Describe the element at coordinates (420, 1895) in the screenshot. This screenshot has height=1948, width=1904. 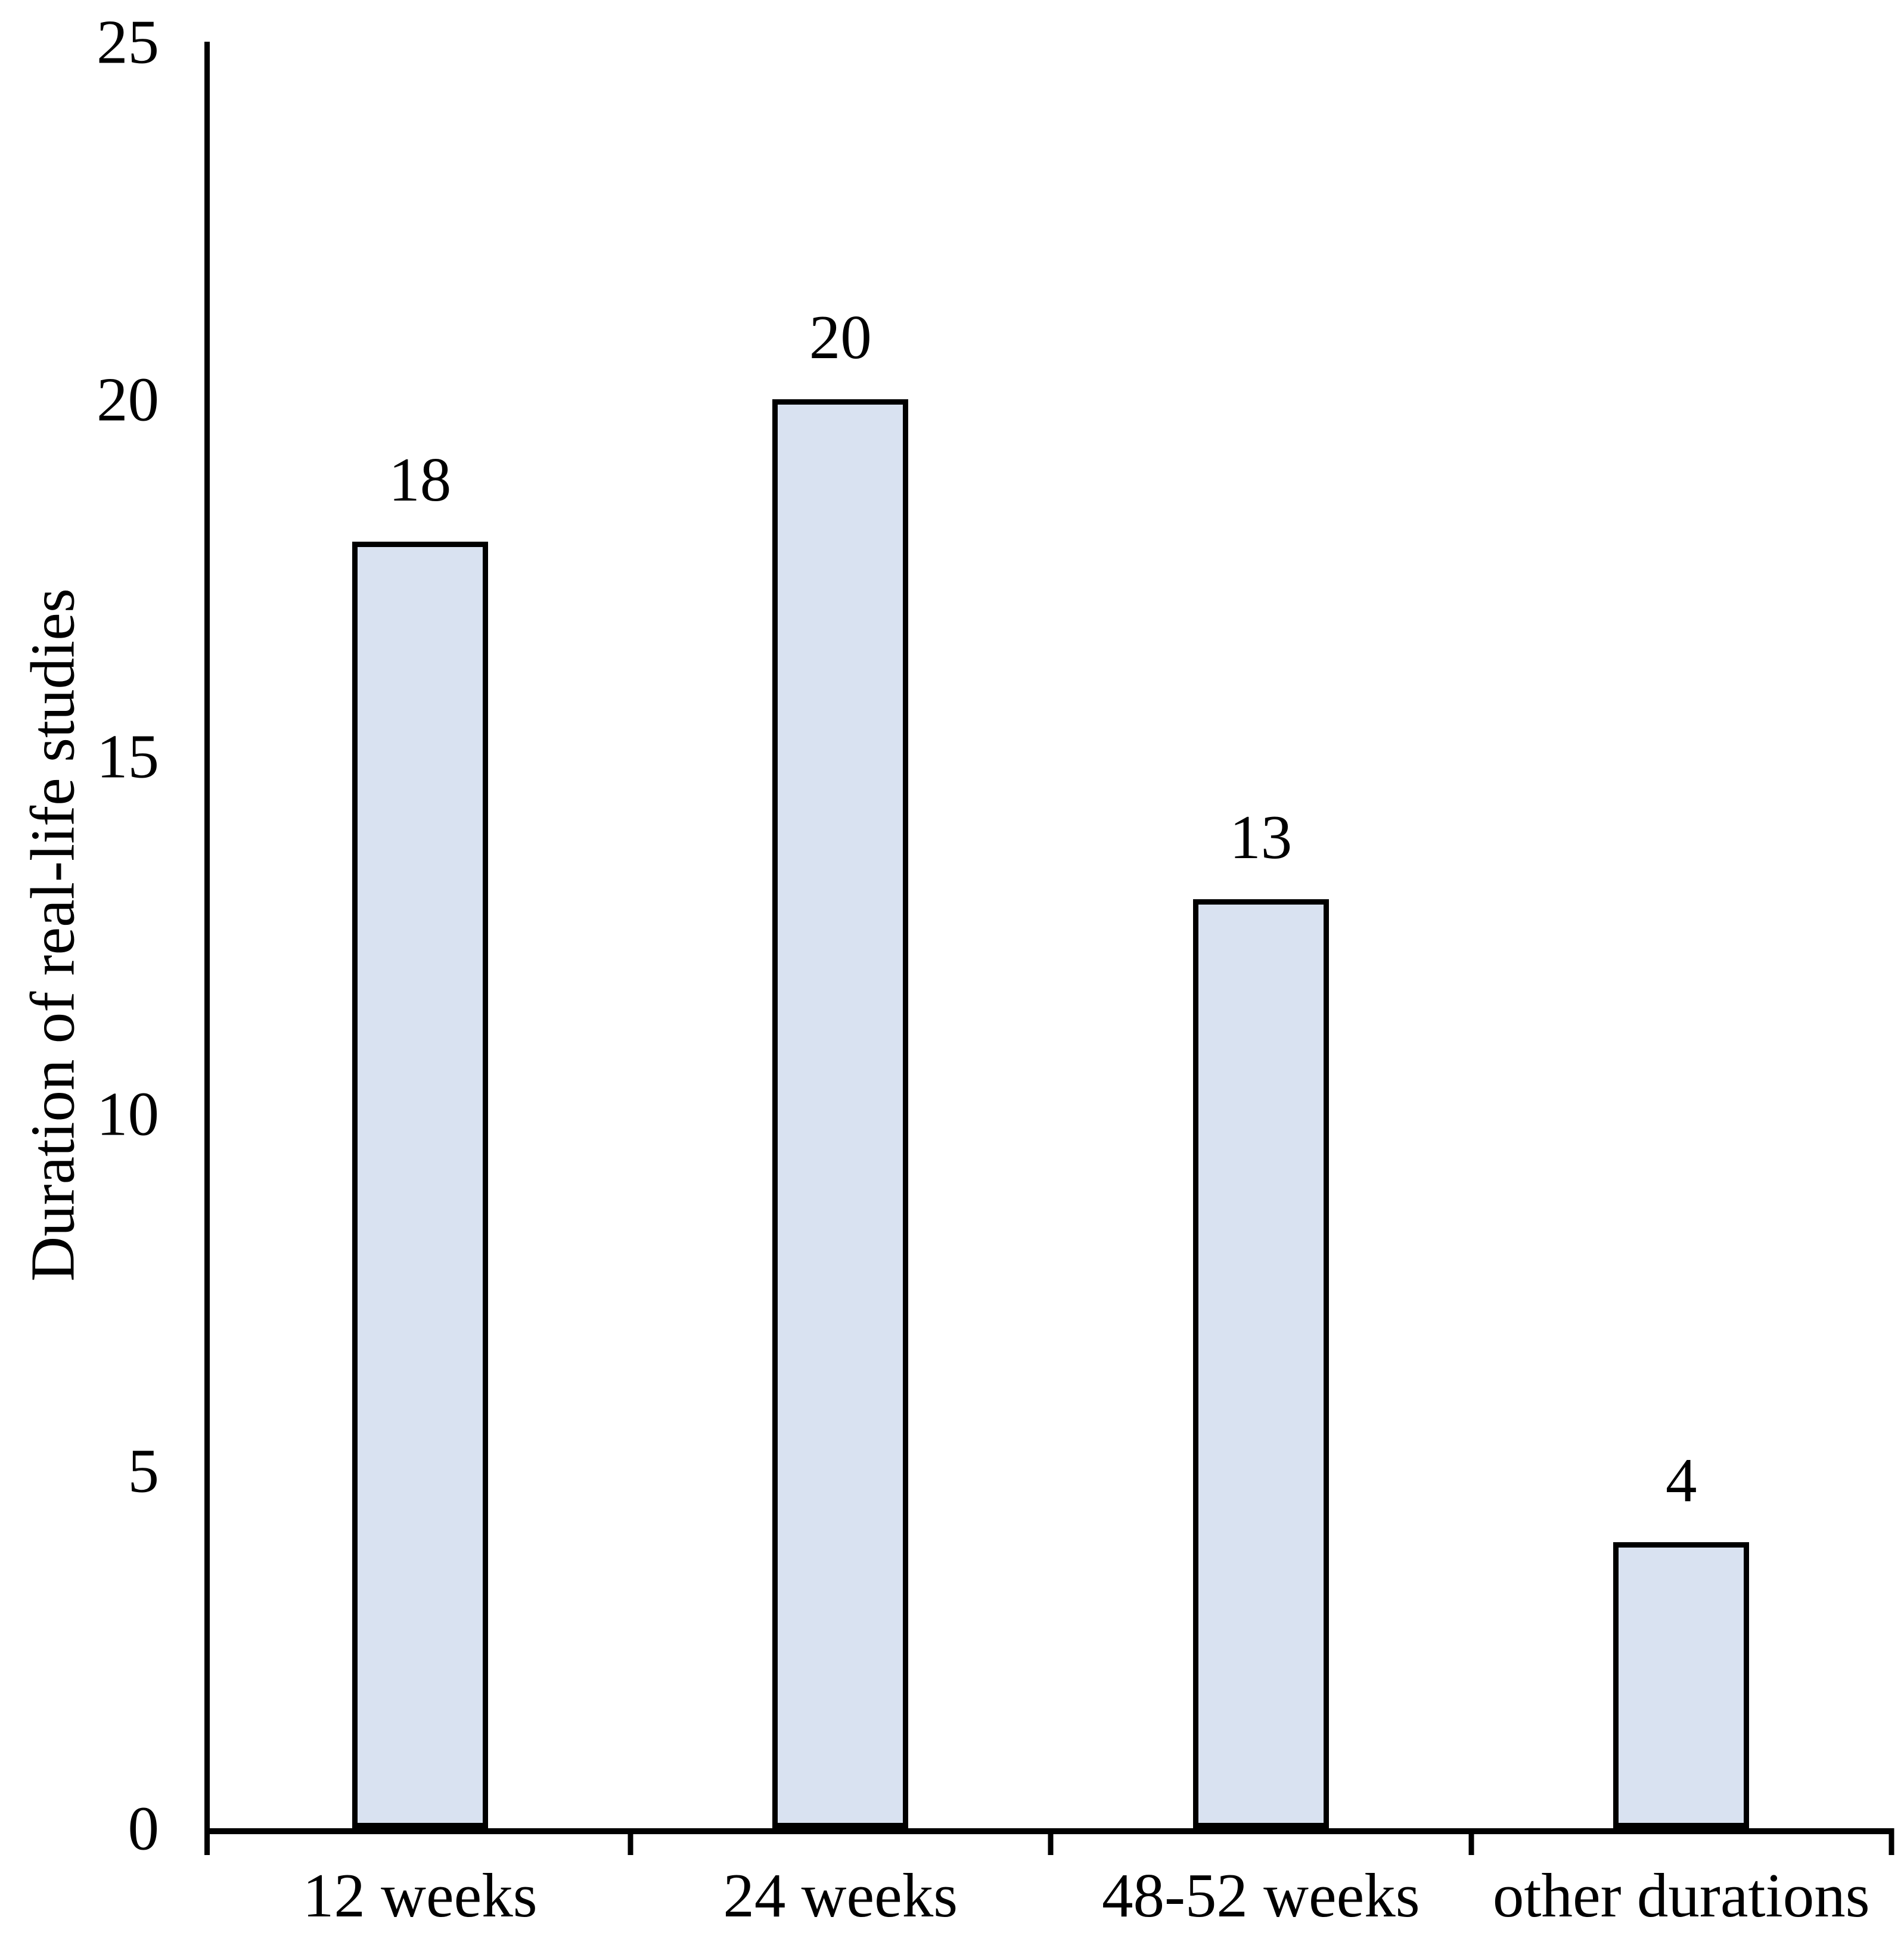
I see `x-category-label: 12 weeks` at that location.